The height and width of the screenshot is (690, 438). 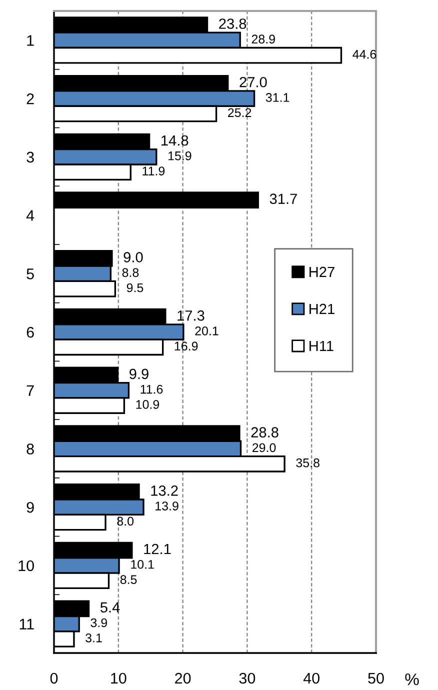 I want to click on y-tick-label: 10, so click(x=26, y=566).